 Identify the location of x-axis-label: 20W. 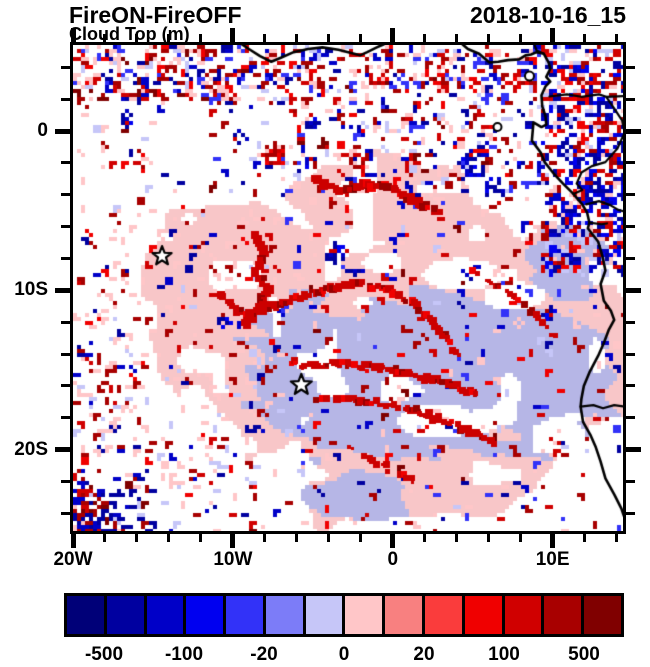
(73, 559).